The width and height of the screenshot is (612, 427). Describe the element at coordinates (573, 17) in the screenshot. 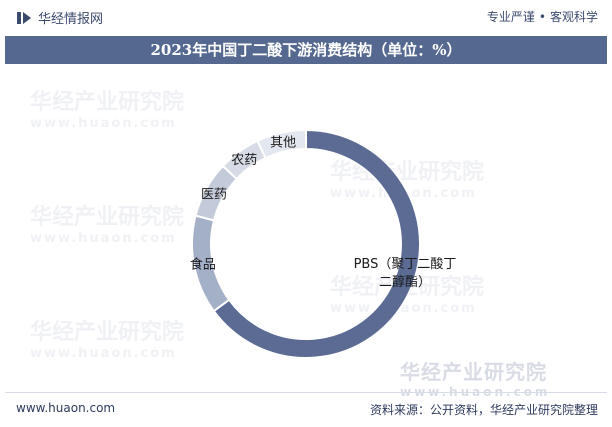

I see `slogan-right: 客观科学` at that location.